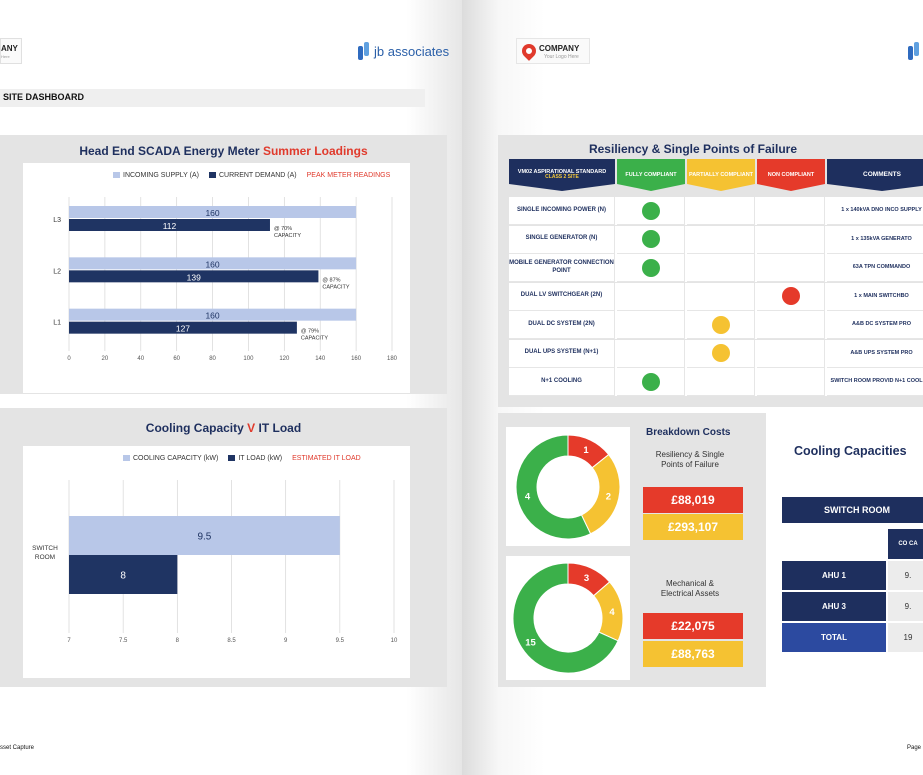  Describe the element at coordinates (586, 578) in the screenshot. I see `slice-value-label: 3` at that location.